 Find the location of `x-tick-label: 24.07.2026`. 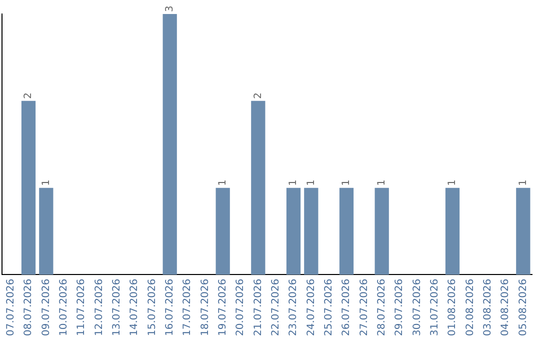

x-tick-label: 24.07.2026 is located at coordinates (311, 307).